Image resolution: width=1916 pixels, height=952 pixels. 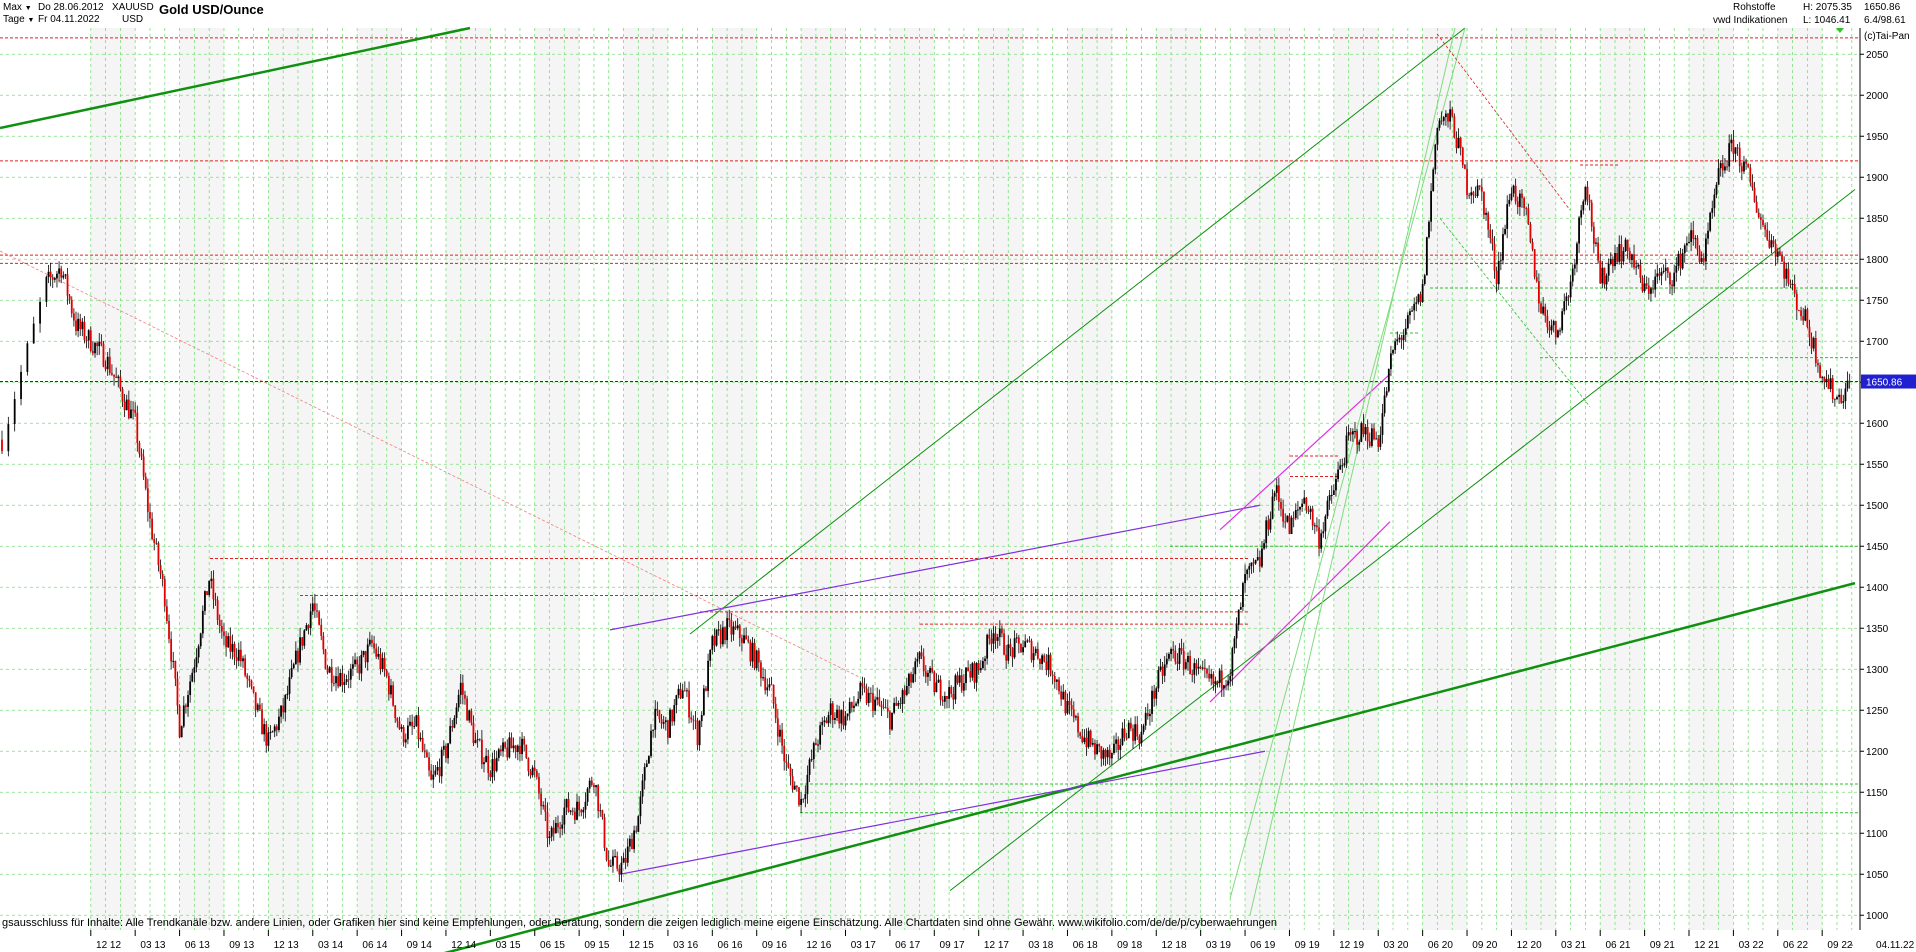 What do you see at coordinates (1877, 588) in the screenshot?
I see `y-tick-label: 1400` at bounding box center [1877, 588].